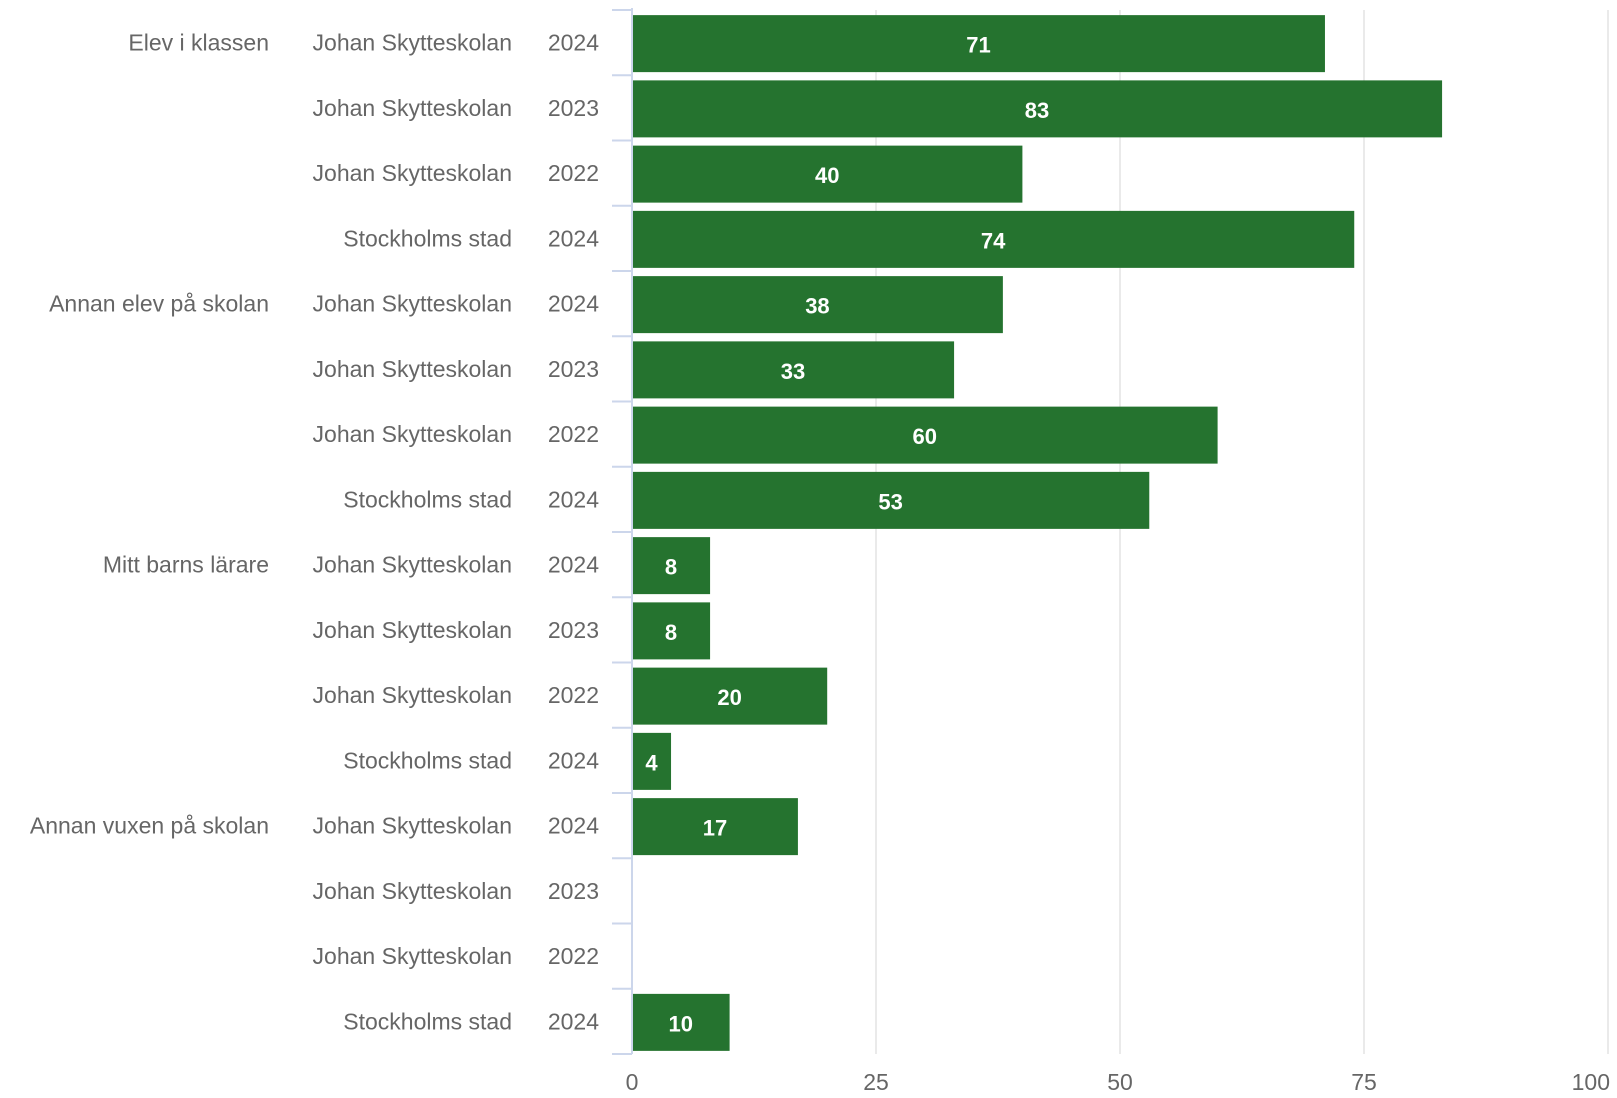  I want to click on data-label: 38, so click(817, 306).